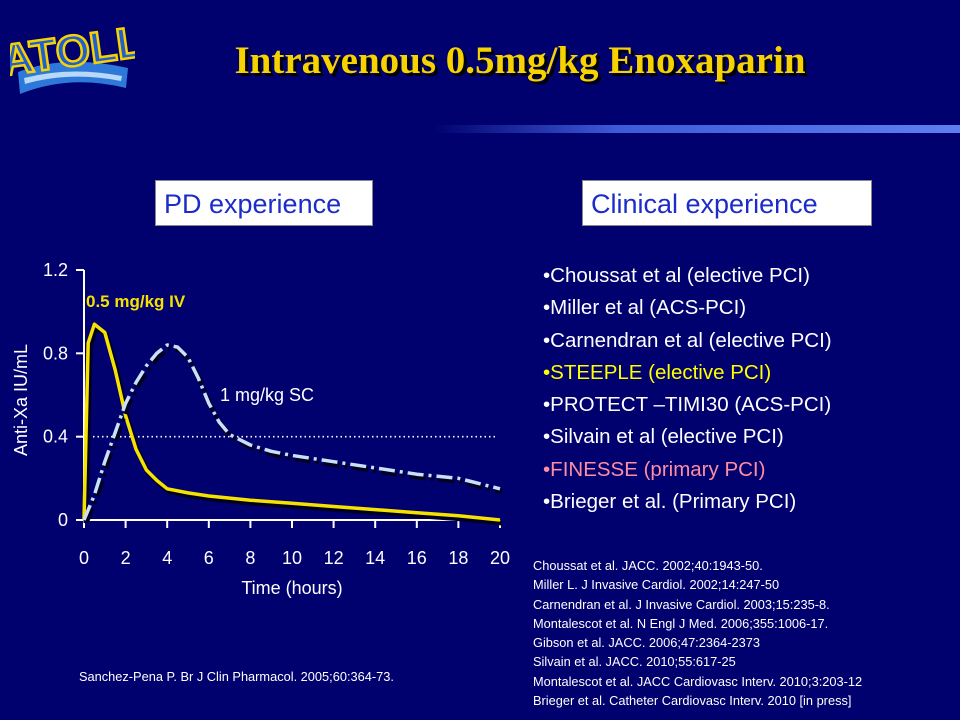 Image resolution: width=960 pixels, height=720 pixels. Describe the element at coordinates (520, 60) in the screenshot. I see `slide-title: Intravenous 0.5mg/kg Enoxaparin` at that location.